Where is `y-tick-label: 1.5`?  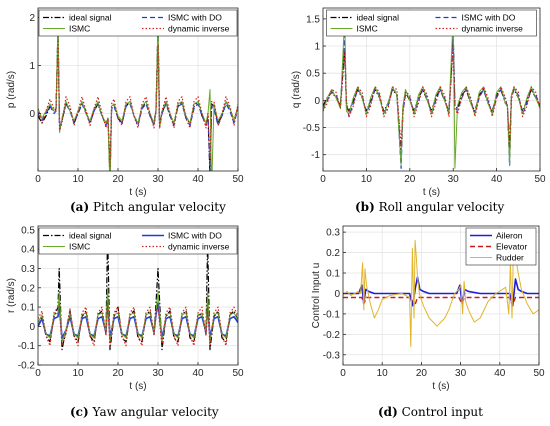
y-tick-label: 1.5 is located at coordinates (313, 19).